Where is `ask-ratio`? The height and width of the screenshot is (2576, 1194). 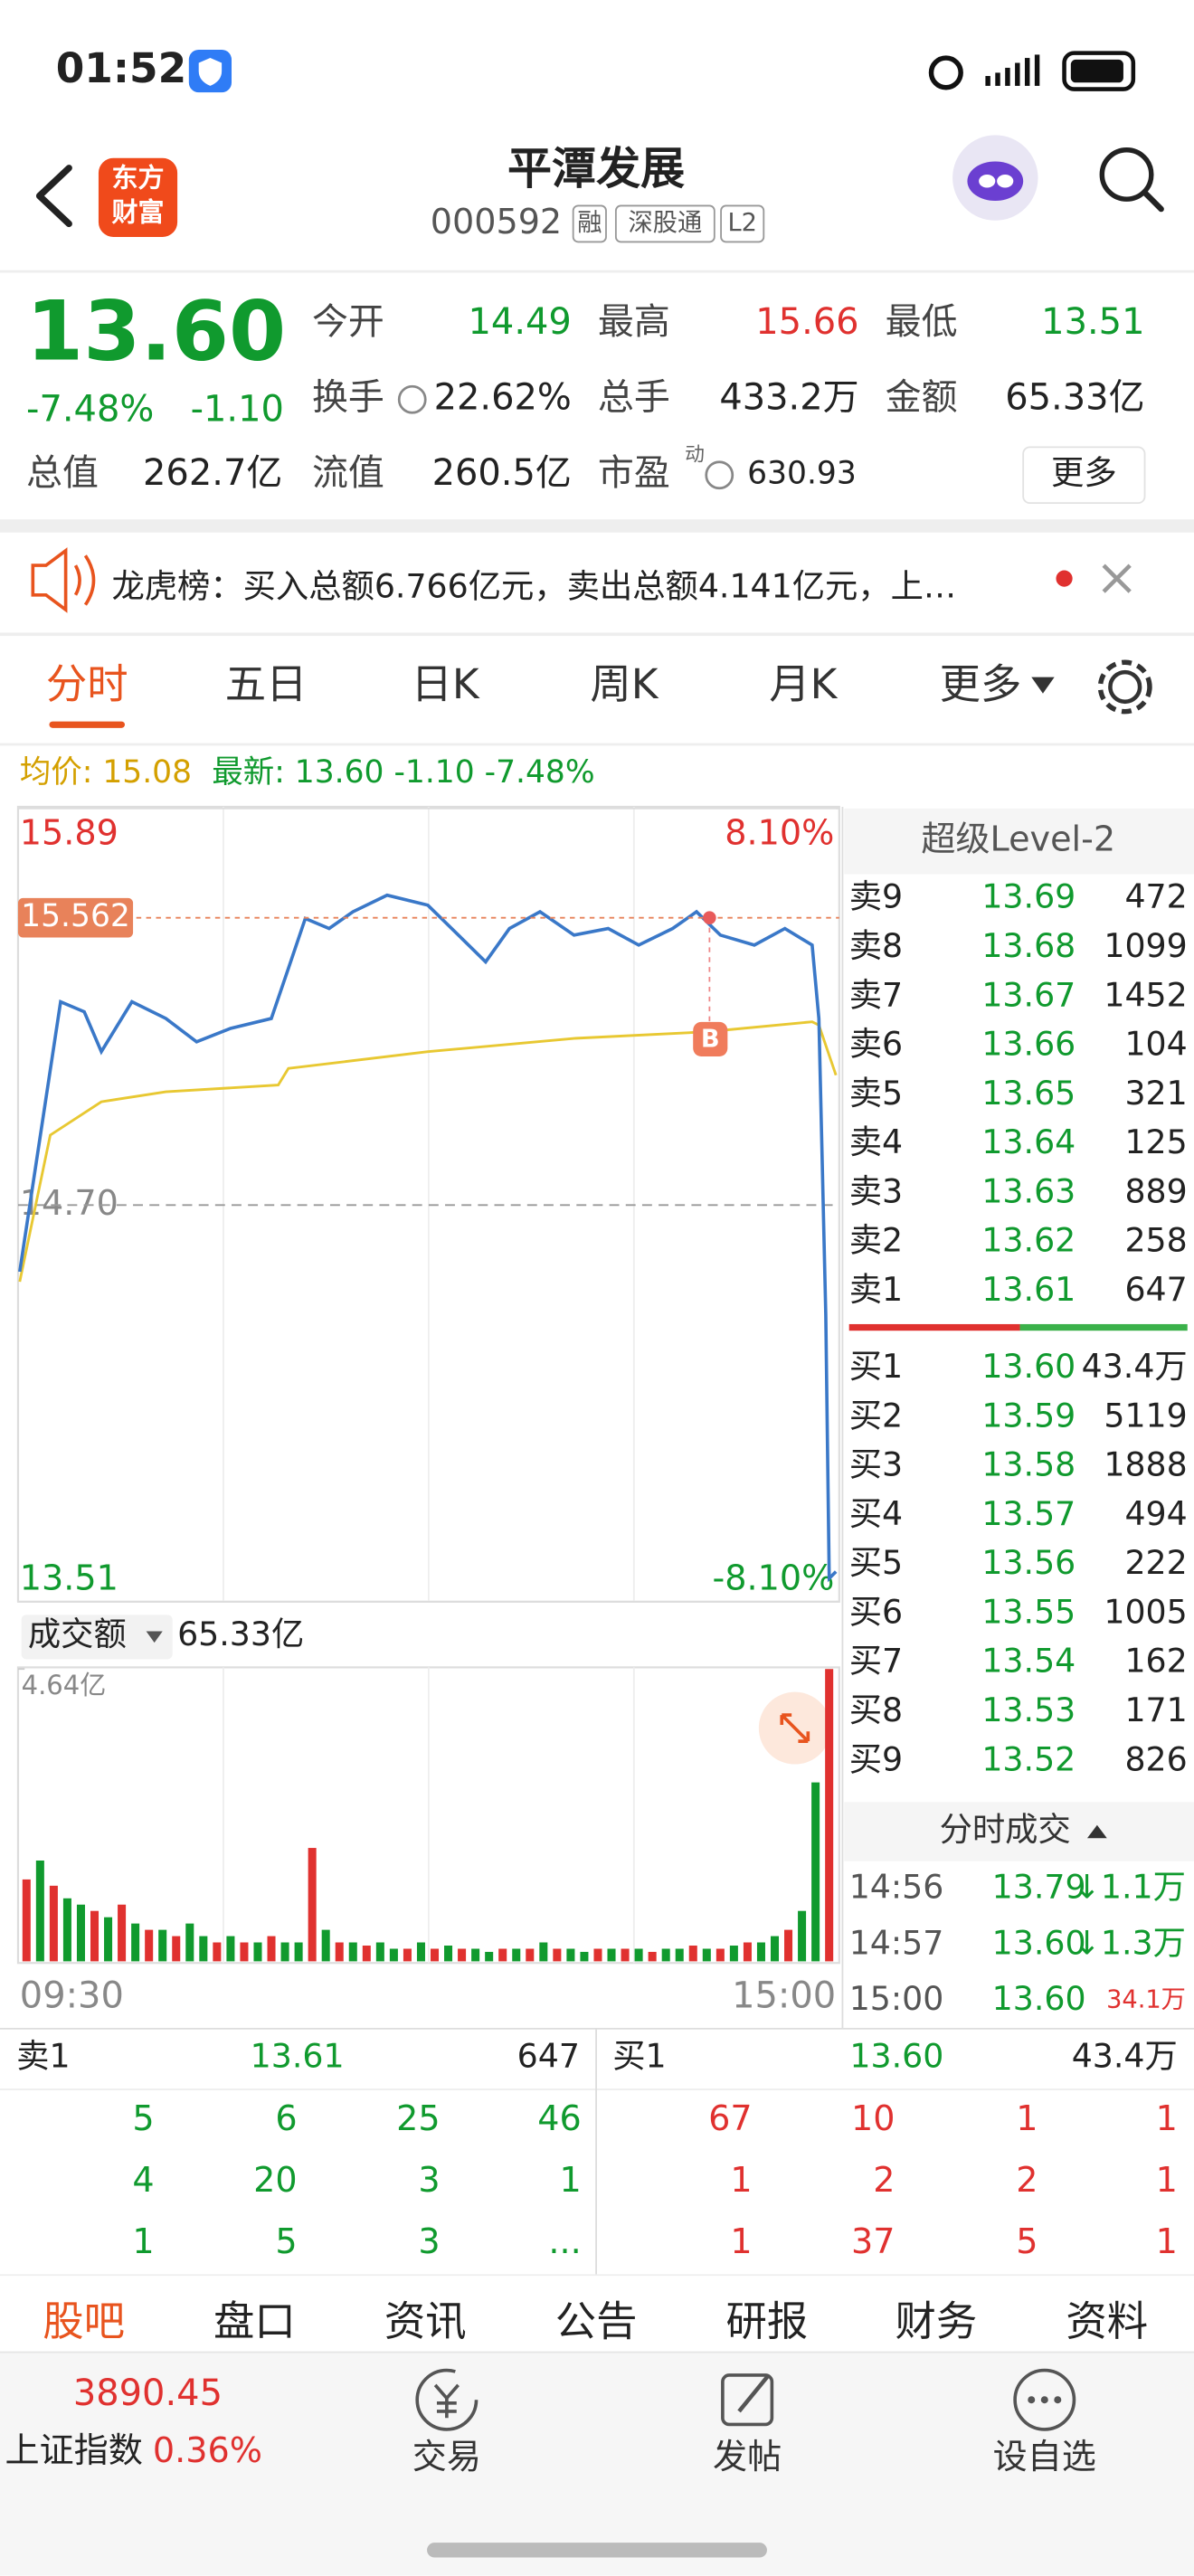 ask-ratio is located at coordinates (934, 1327).